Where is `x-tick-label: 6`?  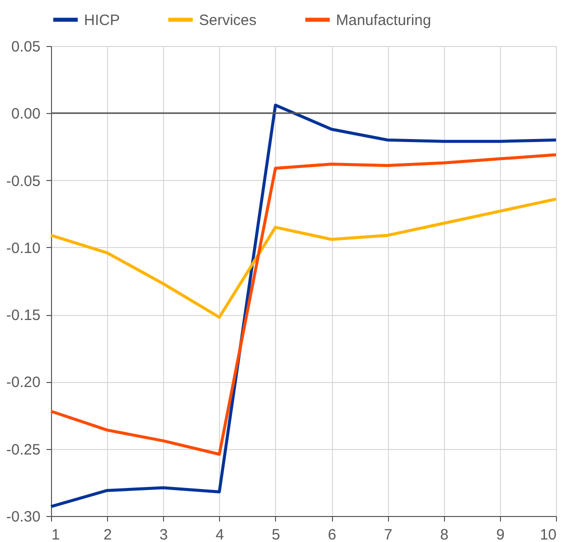 x-tick-label: 6 is located at coordinates (332, 534).